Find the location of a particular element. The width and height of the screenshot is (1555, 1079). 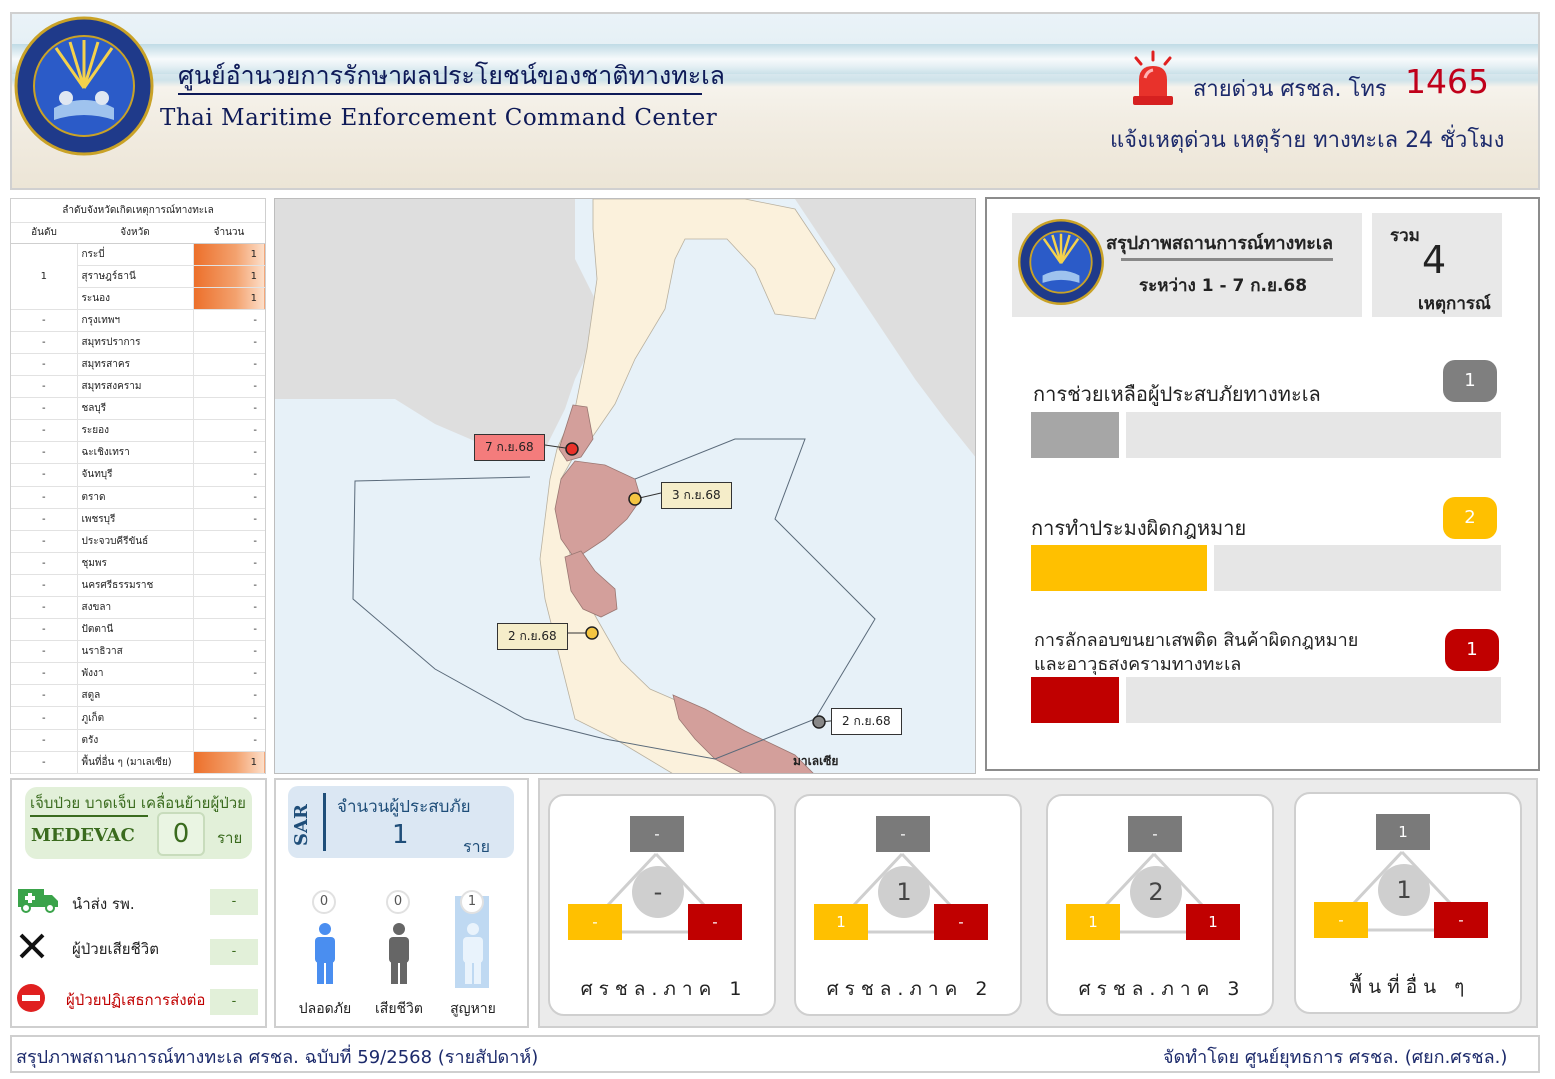

region-card: -1 1- ศรชล.ภาค 2 is located at coordinates (908, 905).